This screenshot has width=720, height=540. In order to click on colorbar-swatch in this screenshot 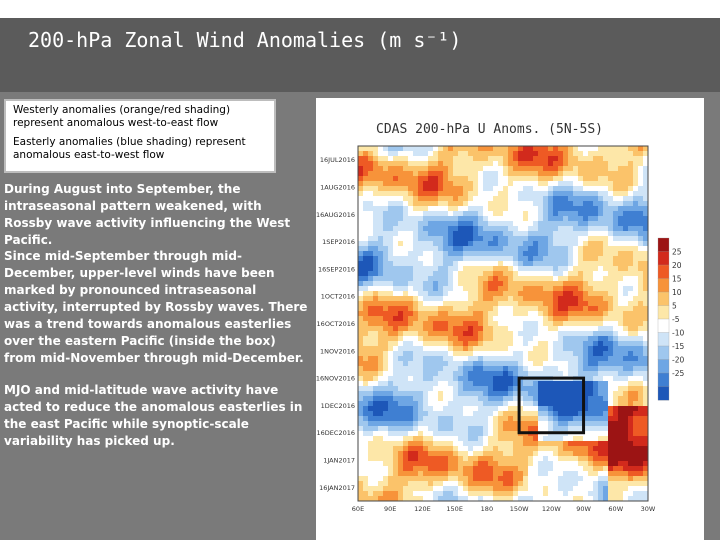, I will do `click(663, 325)`.